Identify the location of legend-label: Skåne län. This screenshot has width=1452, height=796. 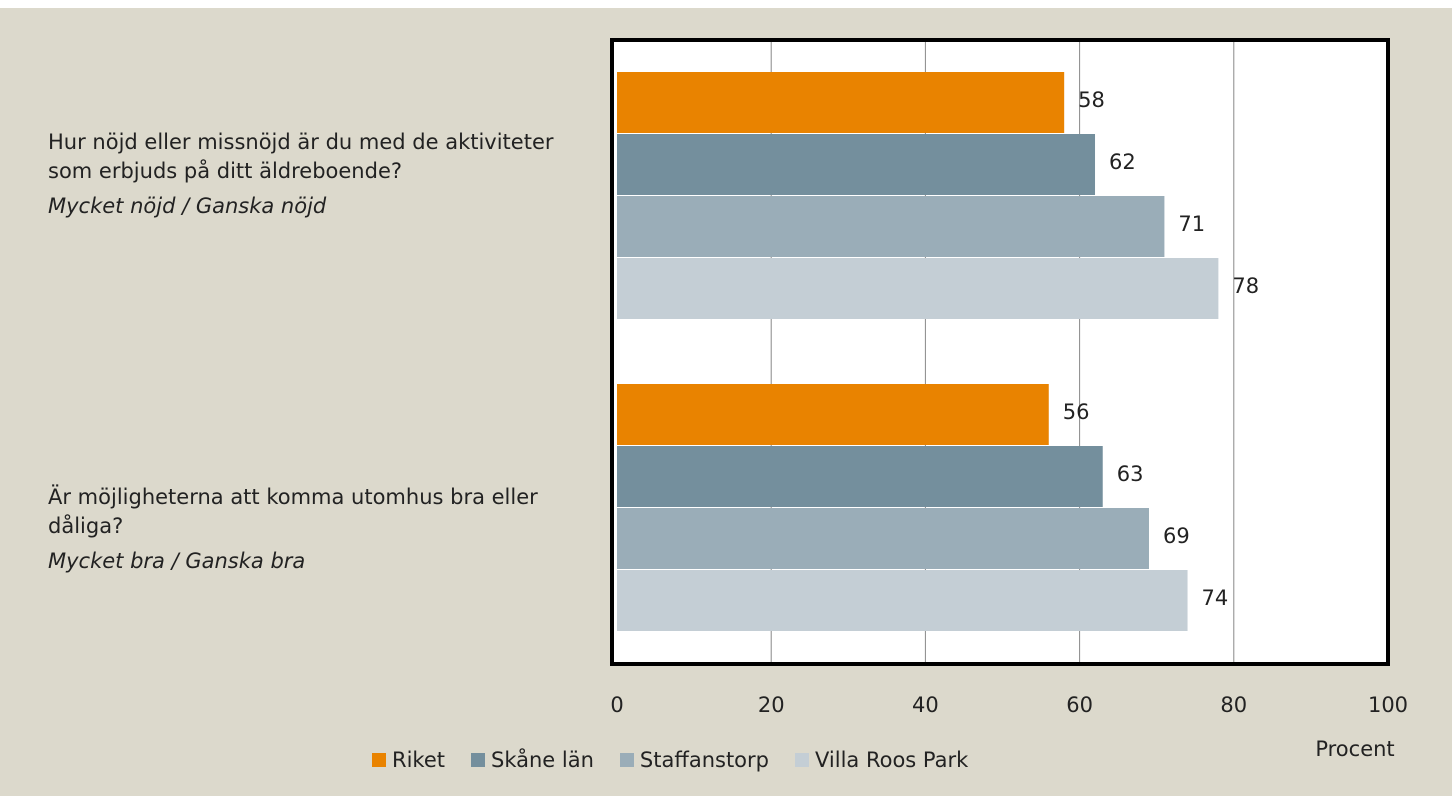
(542, 760).